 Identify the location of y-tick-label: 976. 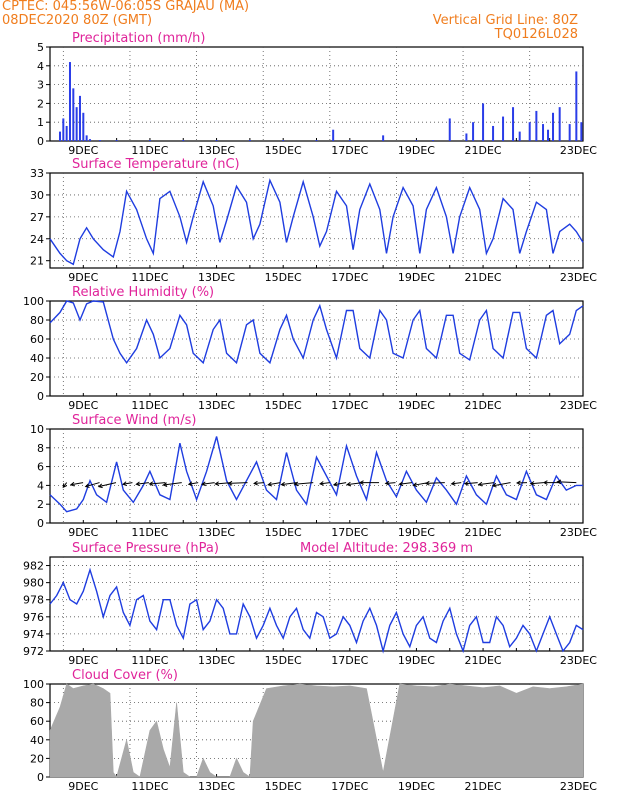
(33, 617).